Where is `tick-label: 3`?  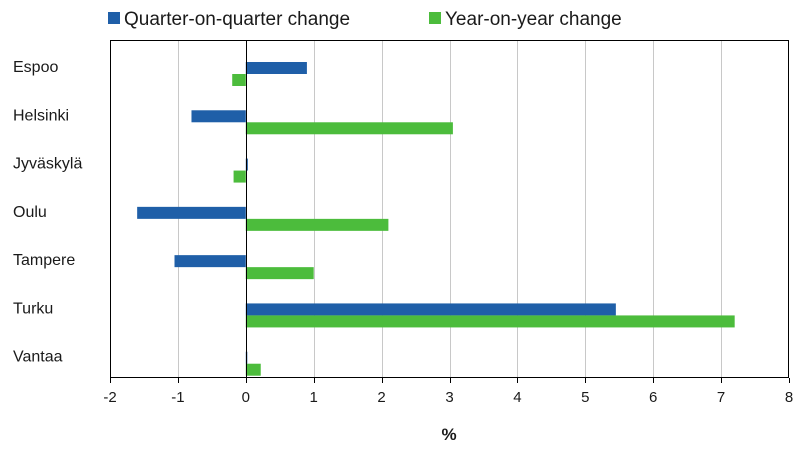
tick-label: 3 is located at coordinates (449, 397).